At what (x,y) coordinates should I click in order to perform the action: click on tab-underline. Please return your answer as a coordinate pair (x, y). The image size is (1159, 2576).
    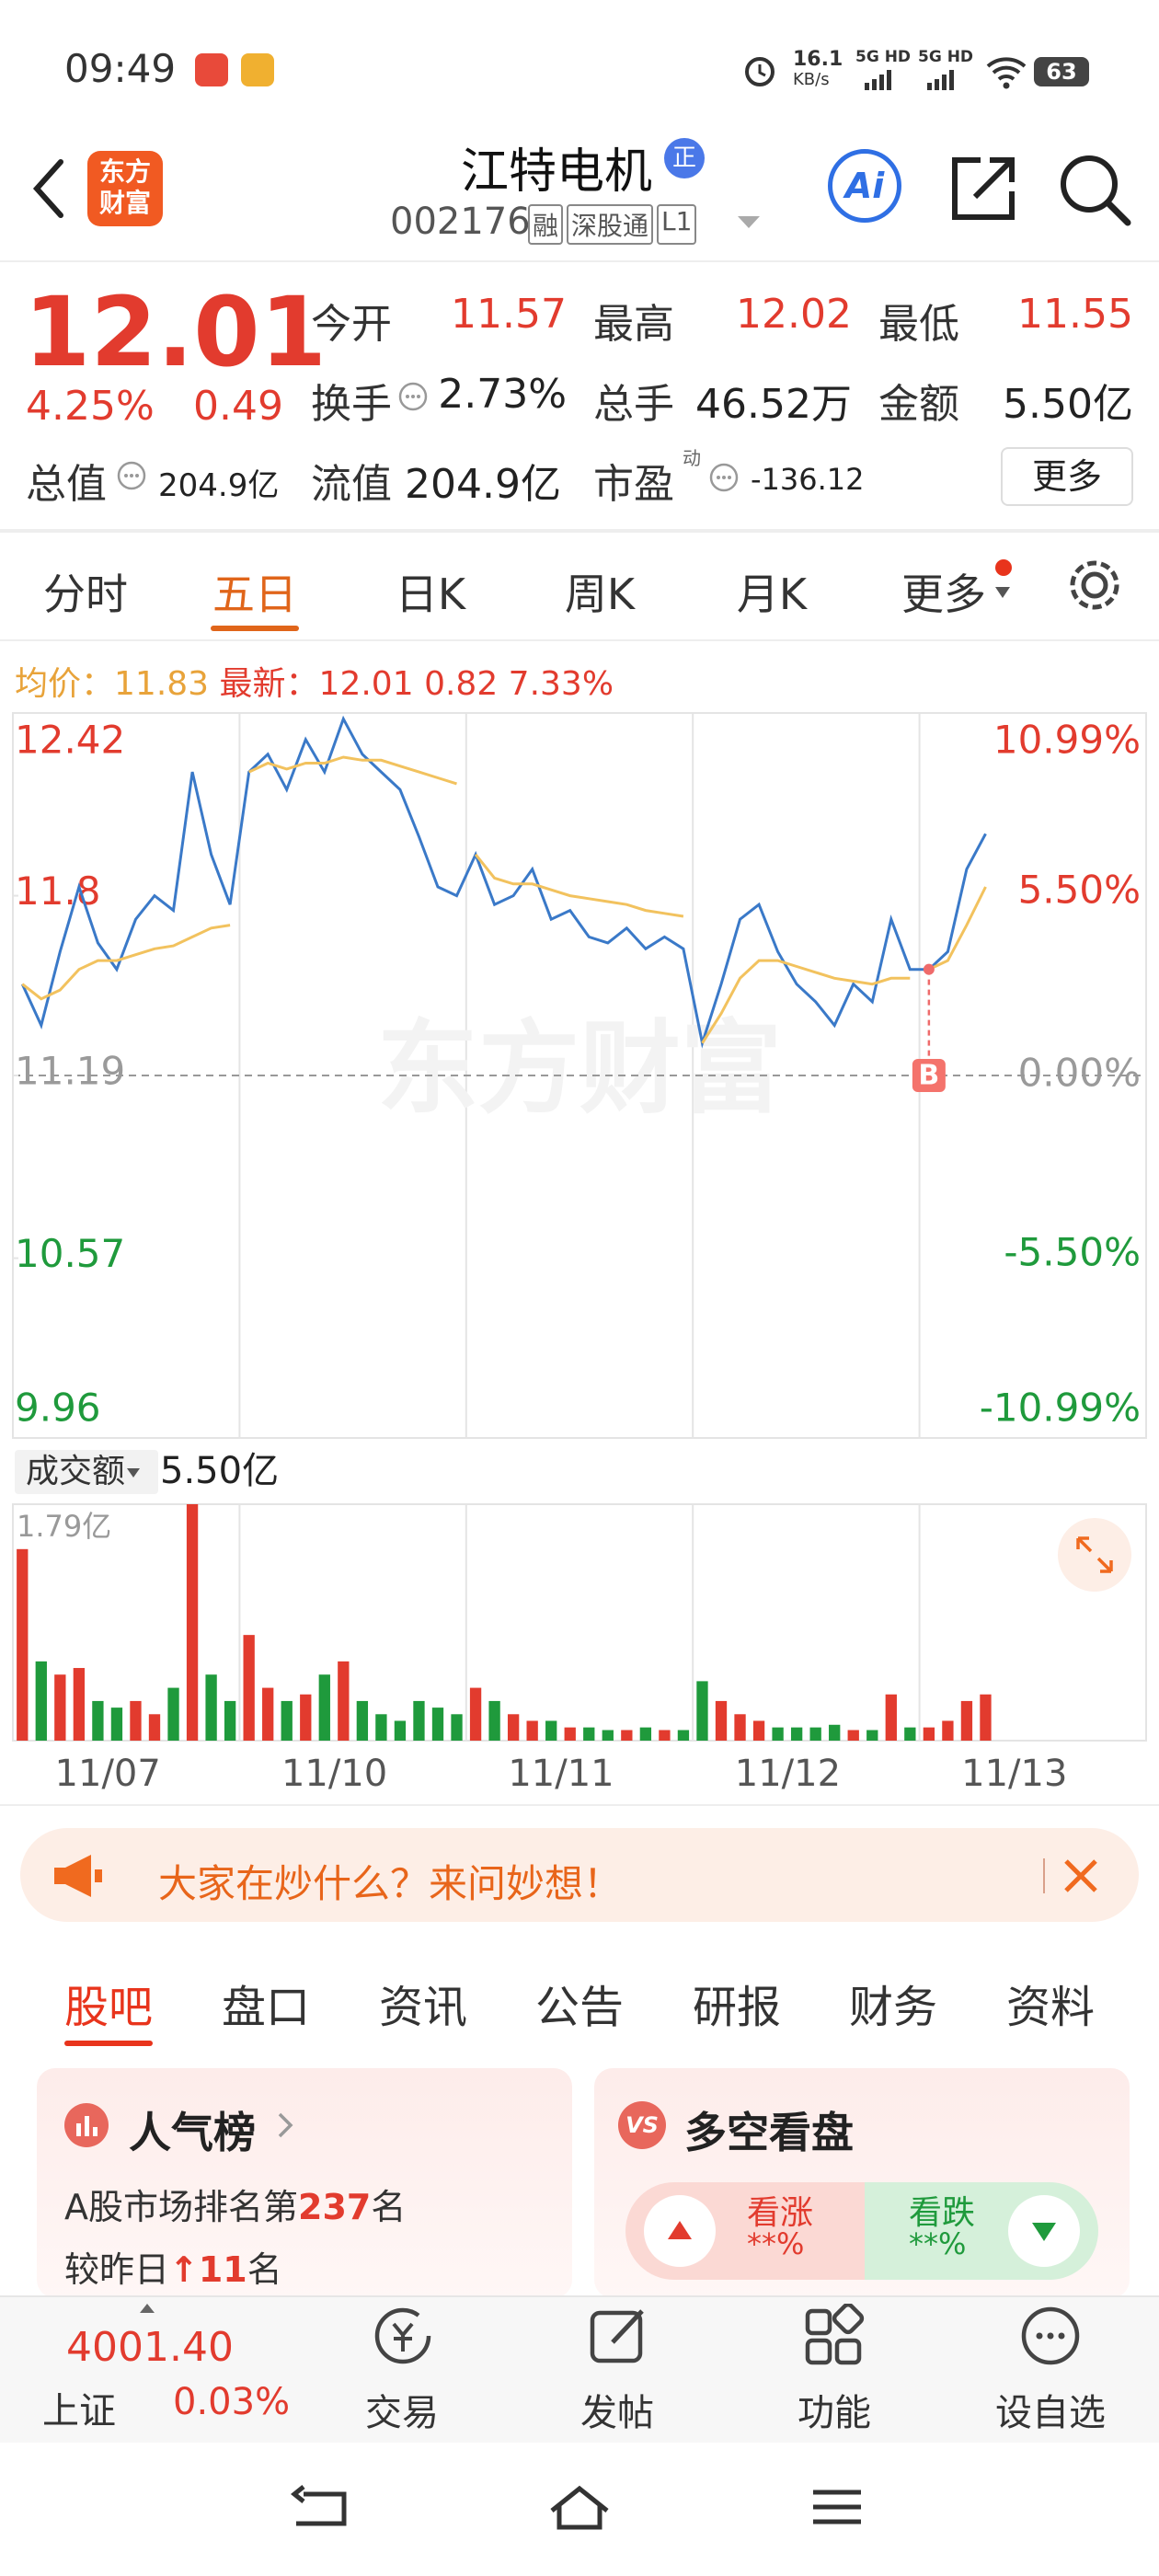
    Looking at the image, I should click on (108, 2043).